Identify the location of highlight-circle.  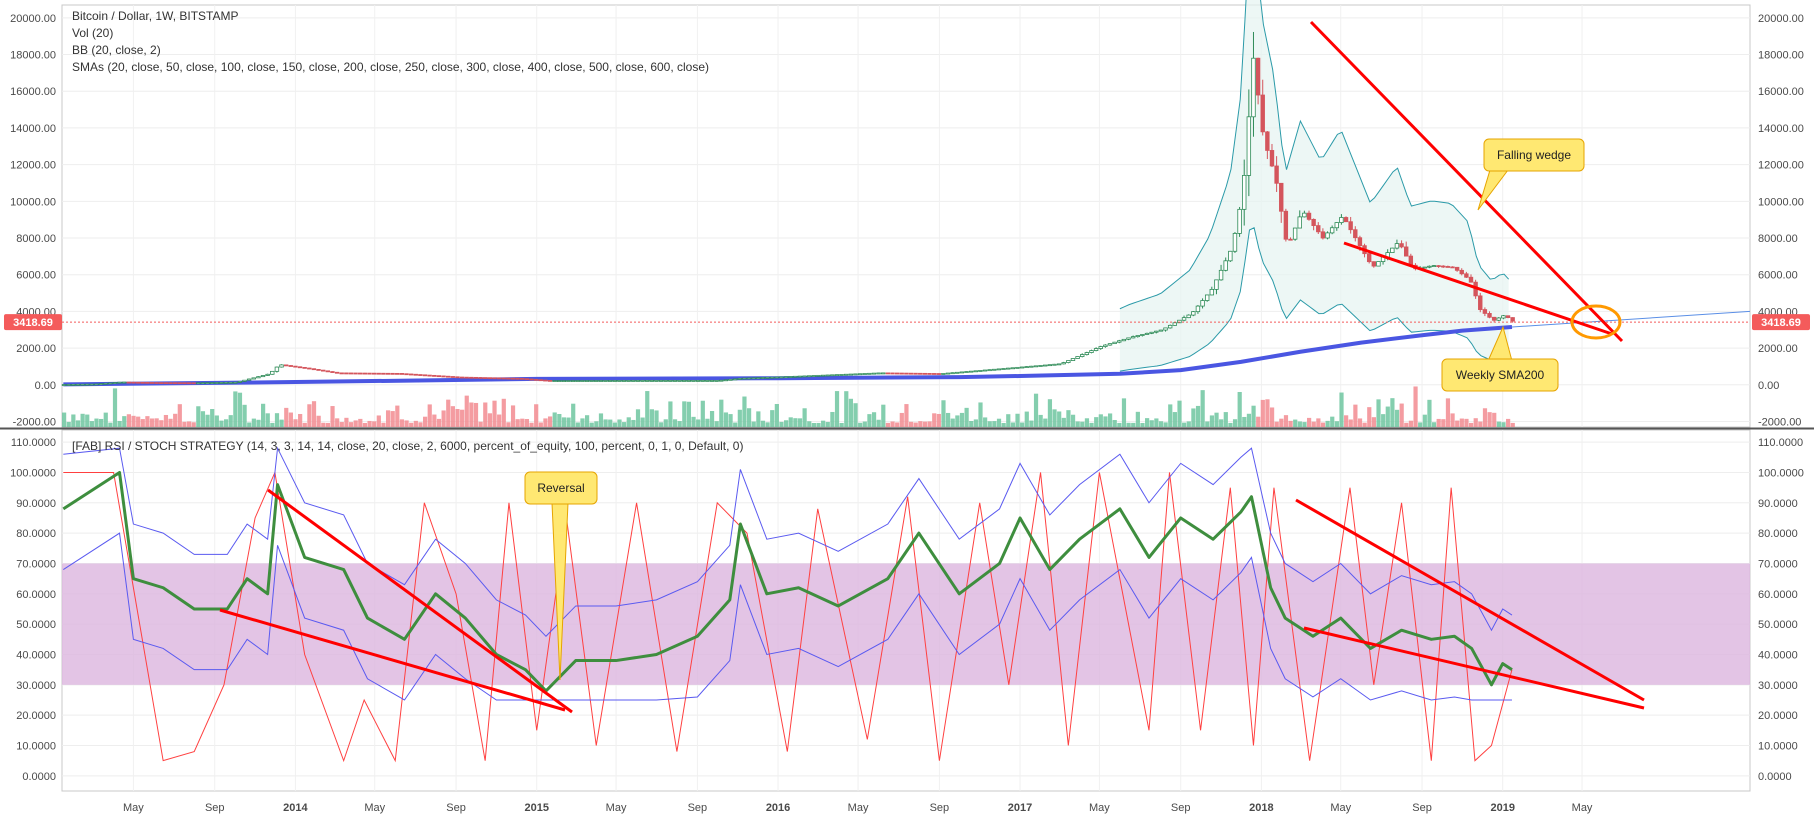
(1596, 322).